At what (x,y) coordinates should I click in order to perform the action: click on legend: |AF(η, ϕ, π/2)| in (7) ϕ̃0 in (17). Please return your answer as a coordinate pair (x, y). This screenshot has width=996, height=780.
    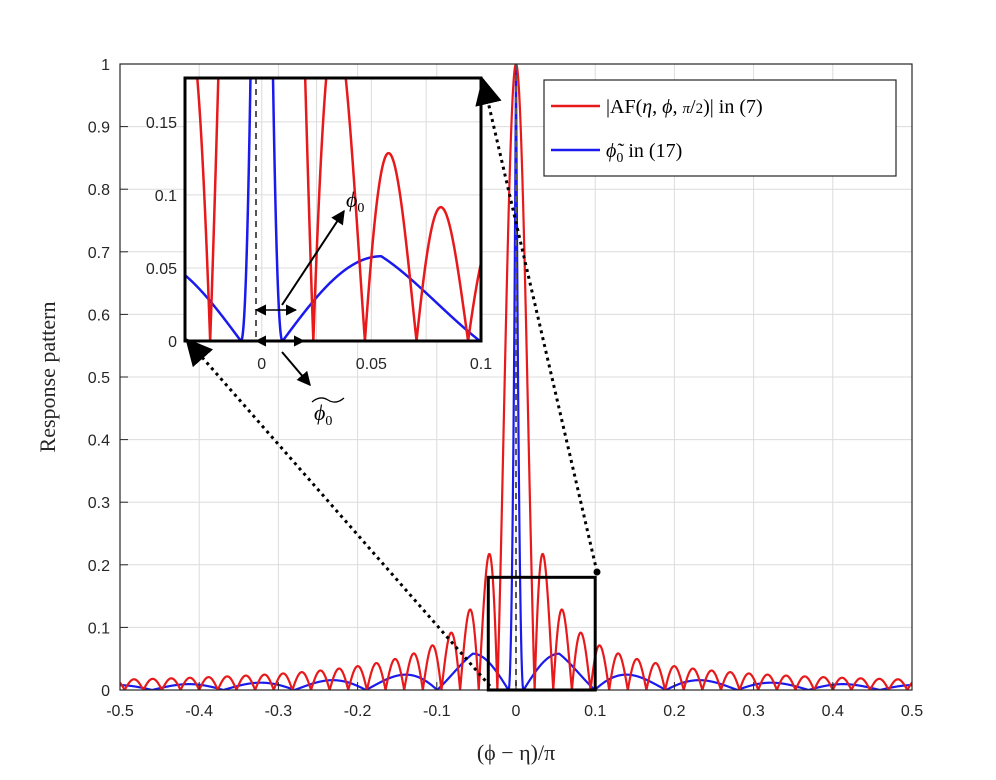
    Looking at the image, I should click on (720, 128).